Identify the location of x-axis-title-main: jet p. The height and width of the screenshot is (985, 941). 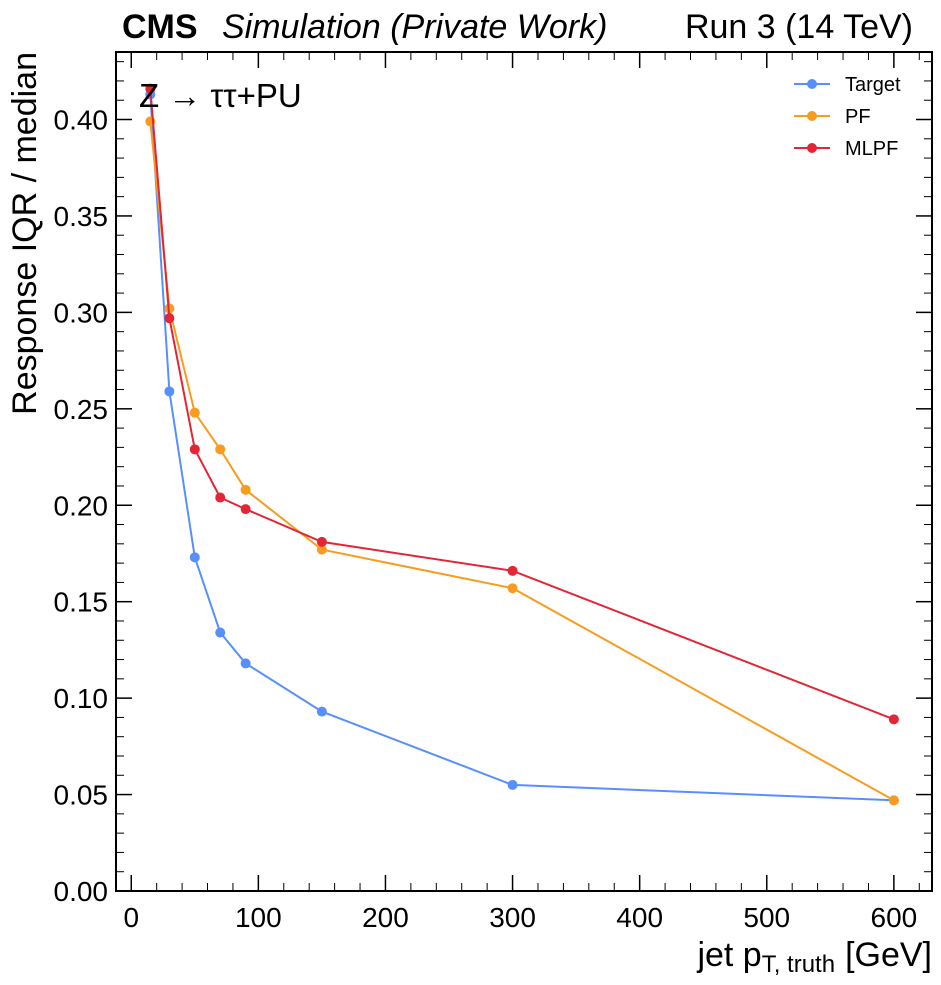
(728, 955).